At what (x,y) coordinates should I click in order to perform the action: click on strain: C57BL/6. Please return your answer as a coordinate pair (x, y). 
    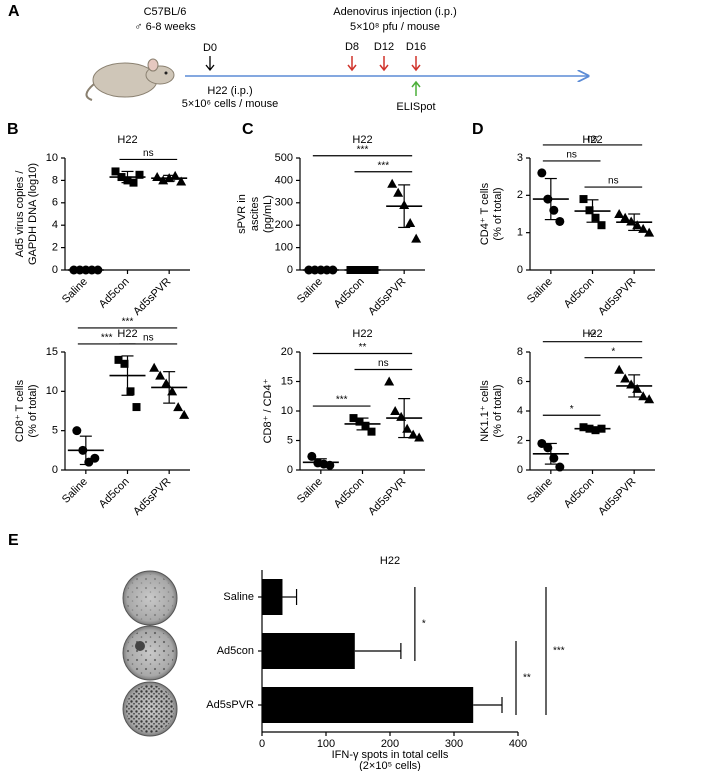
    Looking at the image, I should click on (165, 12).